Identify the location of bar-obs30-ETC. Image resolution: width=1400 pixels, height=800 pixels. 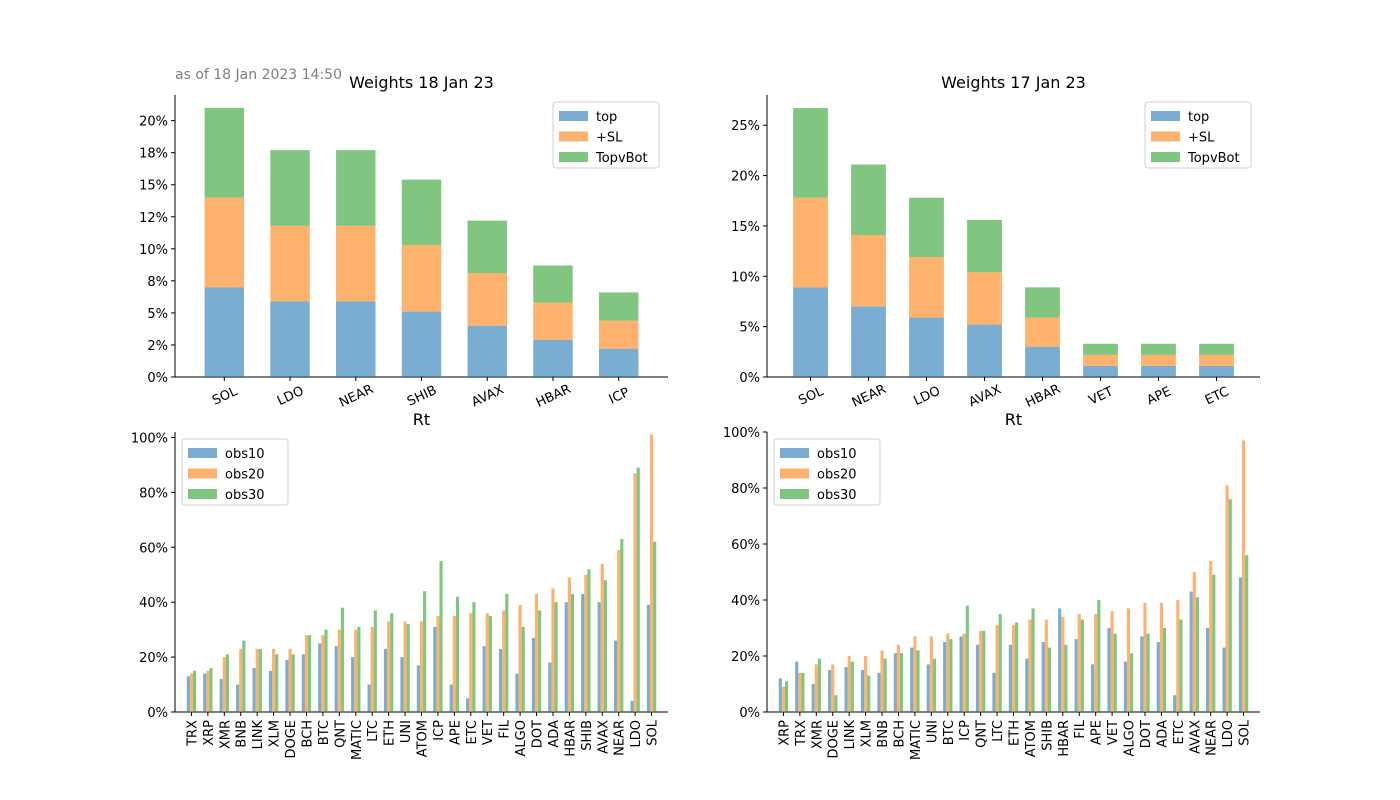
(1181, 665).